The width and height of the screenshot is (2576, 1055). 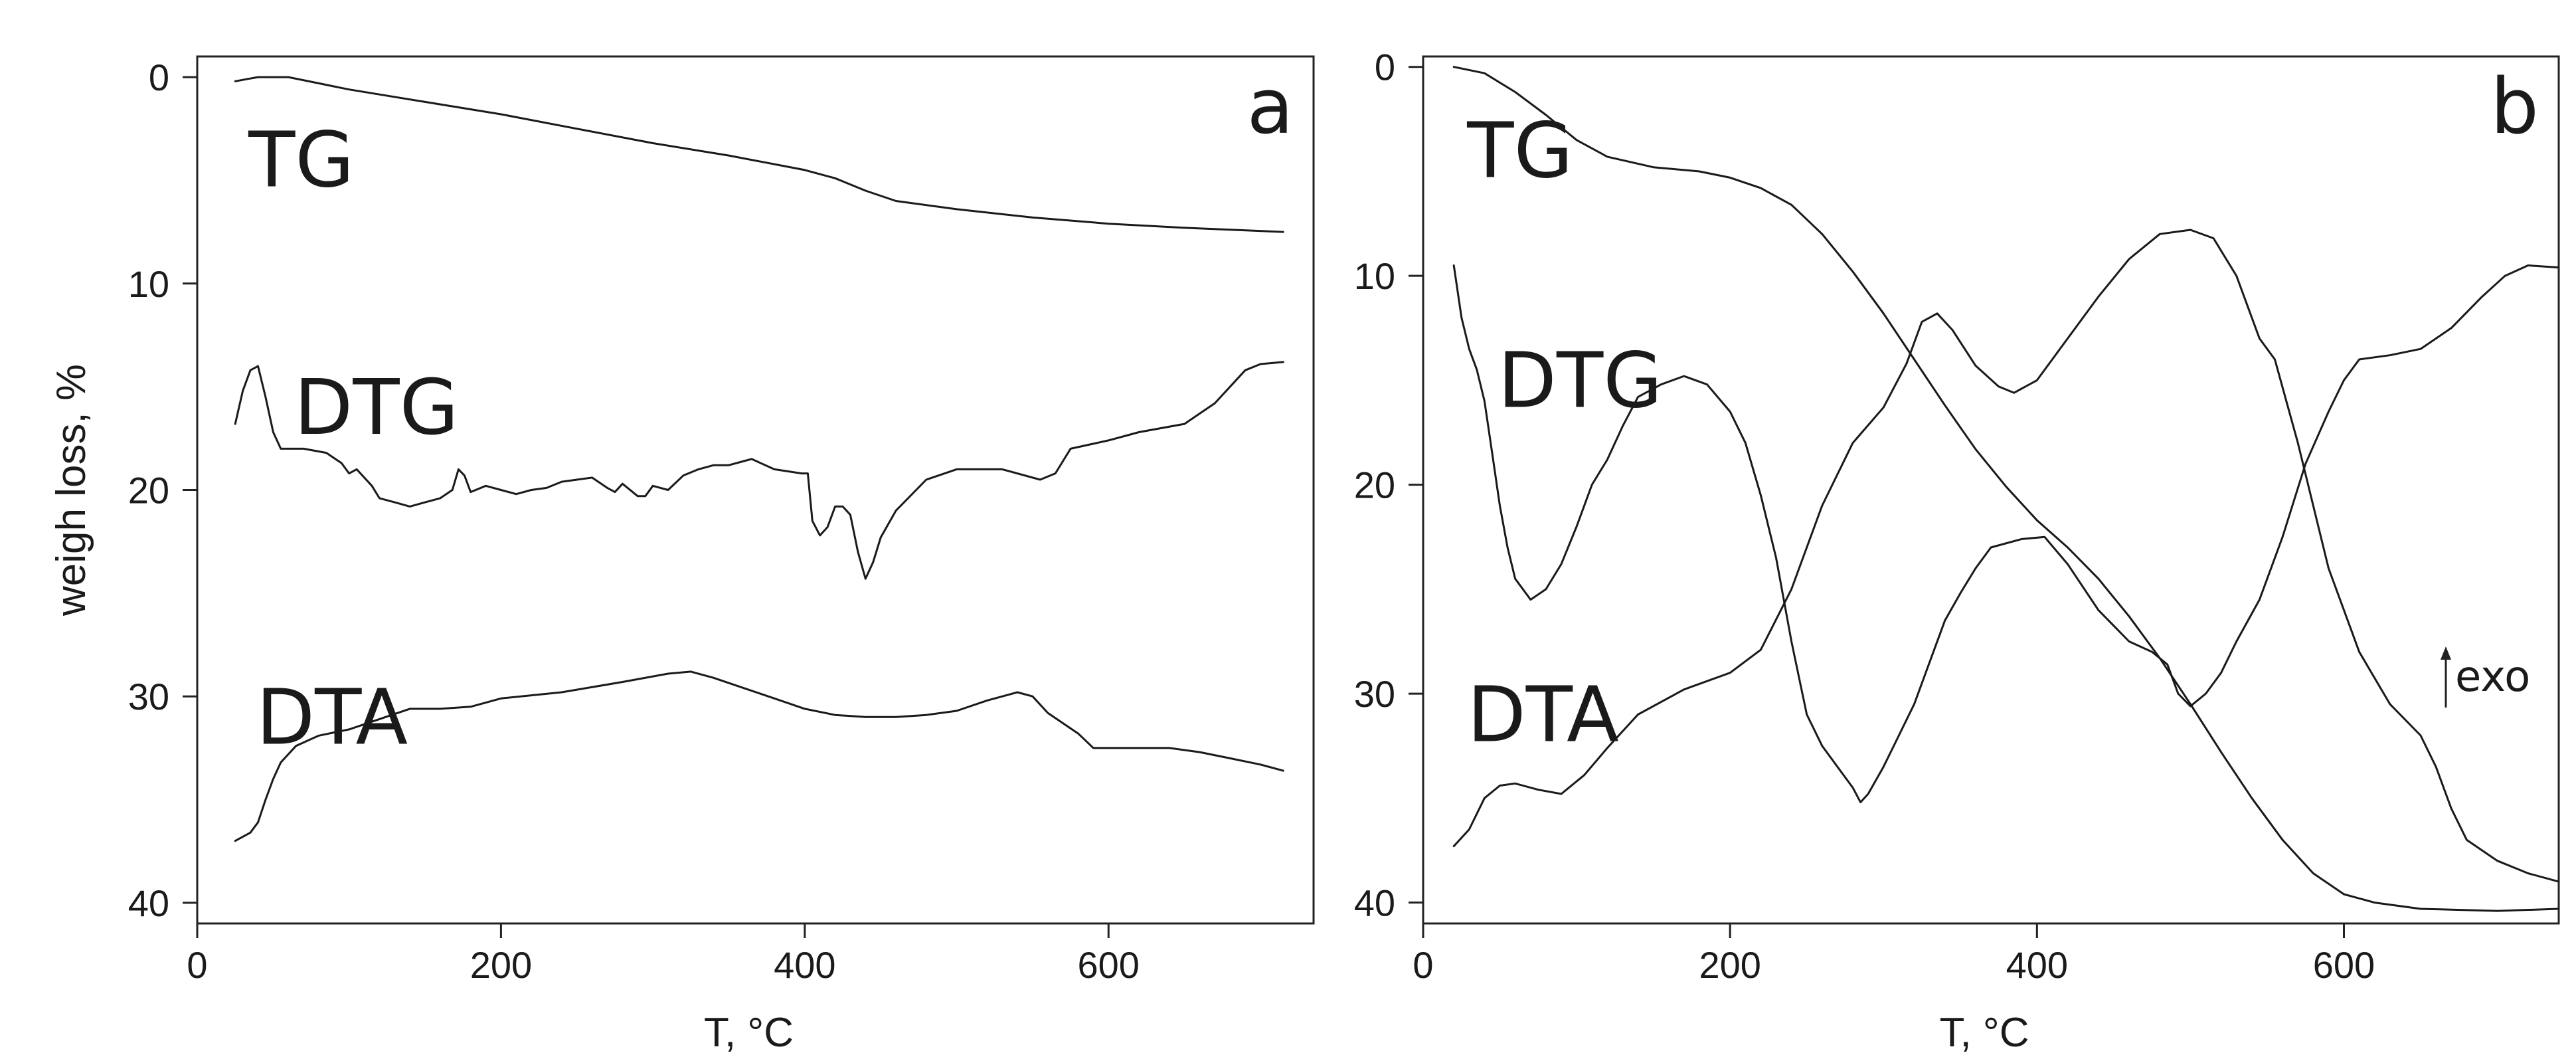 I want to click on panel-label: a, so click(x=1270, y=106).